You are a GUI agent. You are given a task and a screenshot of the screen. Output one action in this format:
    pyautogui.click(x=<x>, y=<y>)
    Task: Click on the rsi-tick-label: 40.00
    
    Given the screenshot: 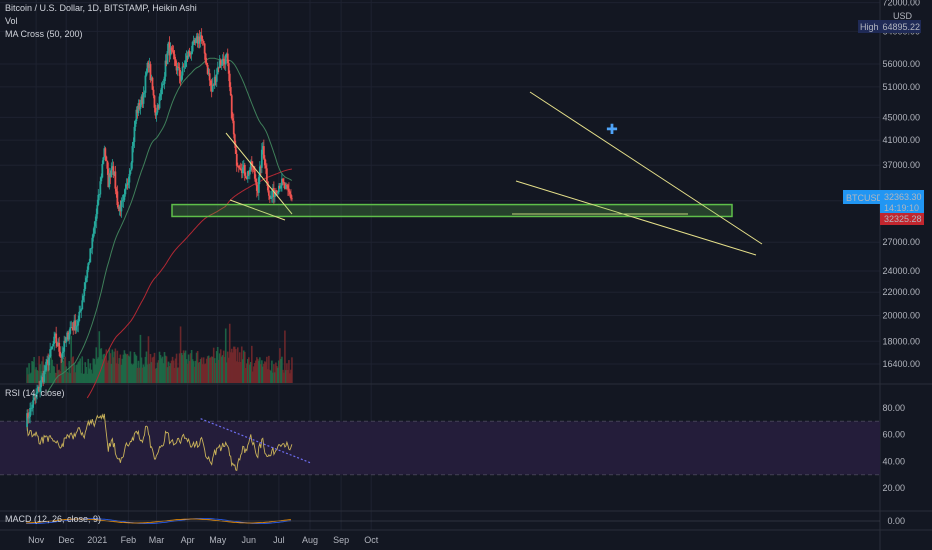 What is the action you would take?
    pyautogui.click(x=893, y=461)
    